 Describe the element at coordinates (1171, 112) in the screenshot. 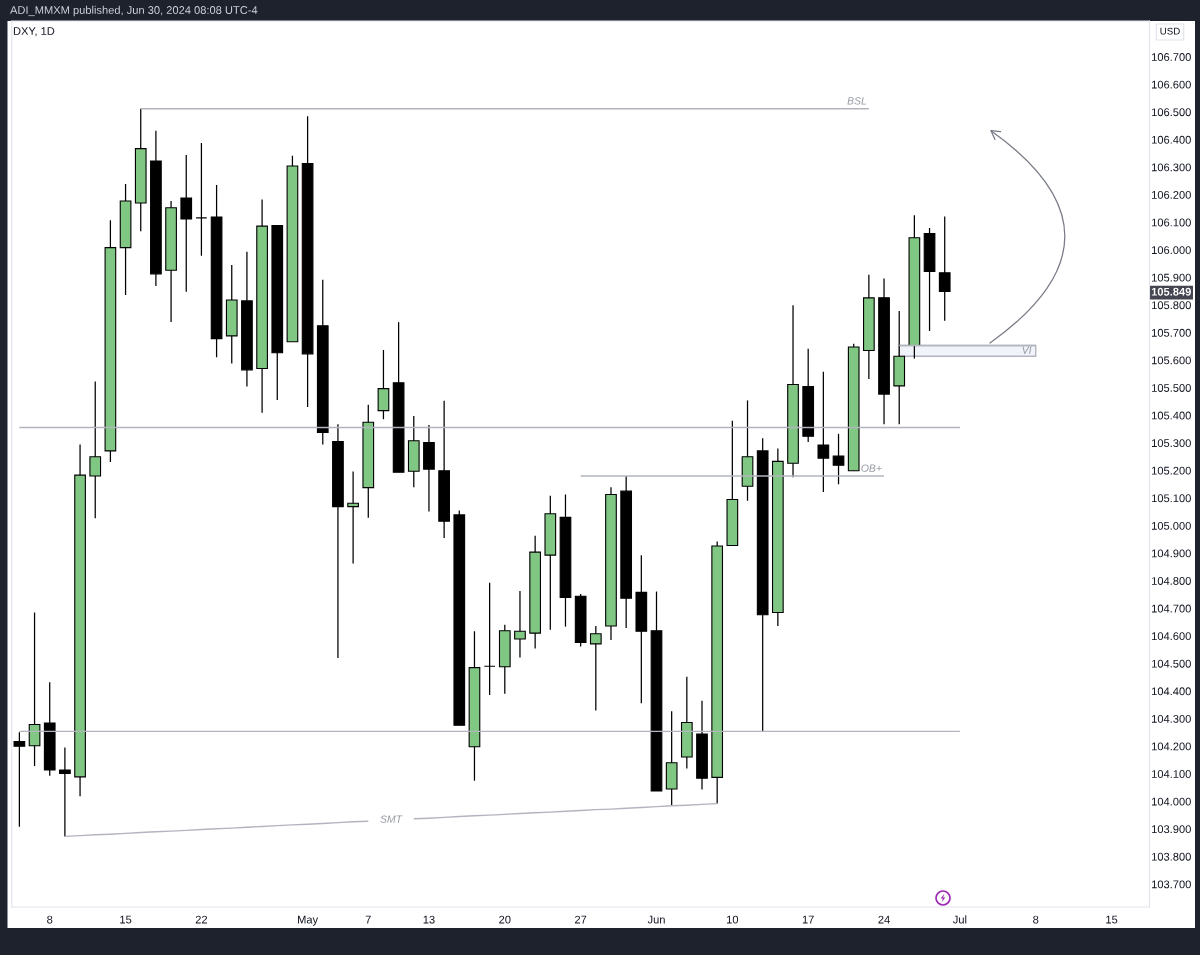

I see `y-tick-label: 106.500` at that location.